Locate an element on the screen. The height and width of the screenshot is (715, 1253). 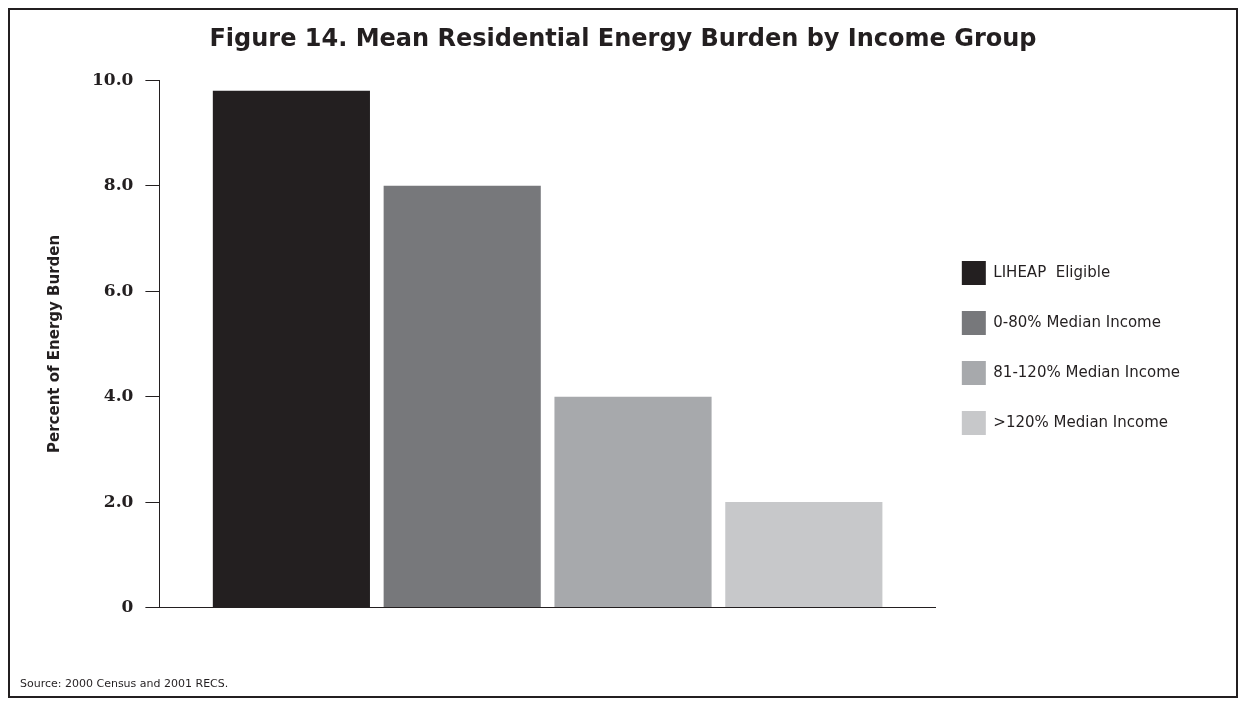
legend-label: >120% Median Income is located at coordinates (1081, 421).